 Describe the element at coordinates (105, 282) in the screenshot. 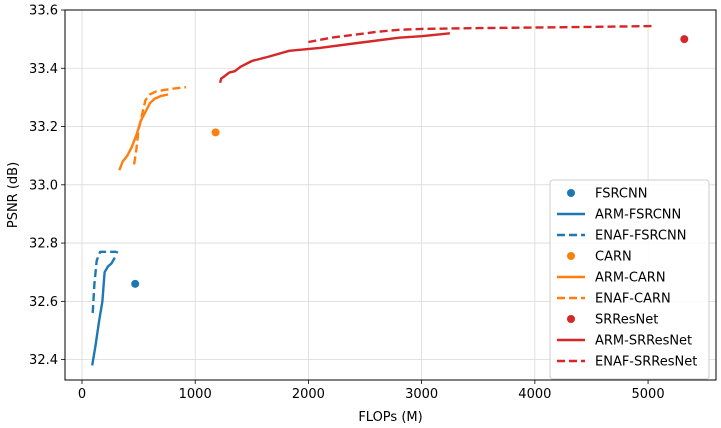

I see `line-enaf-fsrcnn` at that location.